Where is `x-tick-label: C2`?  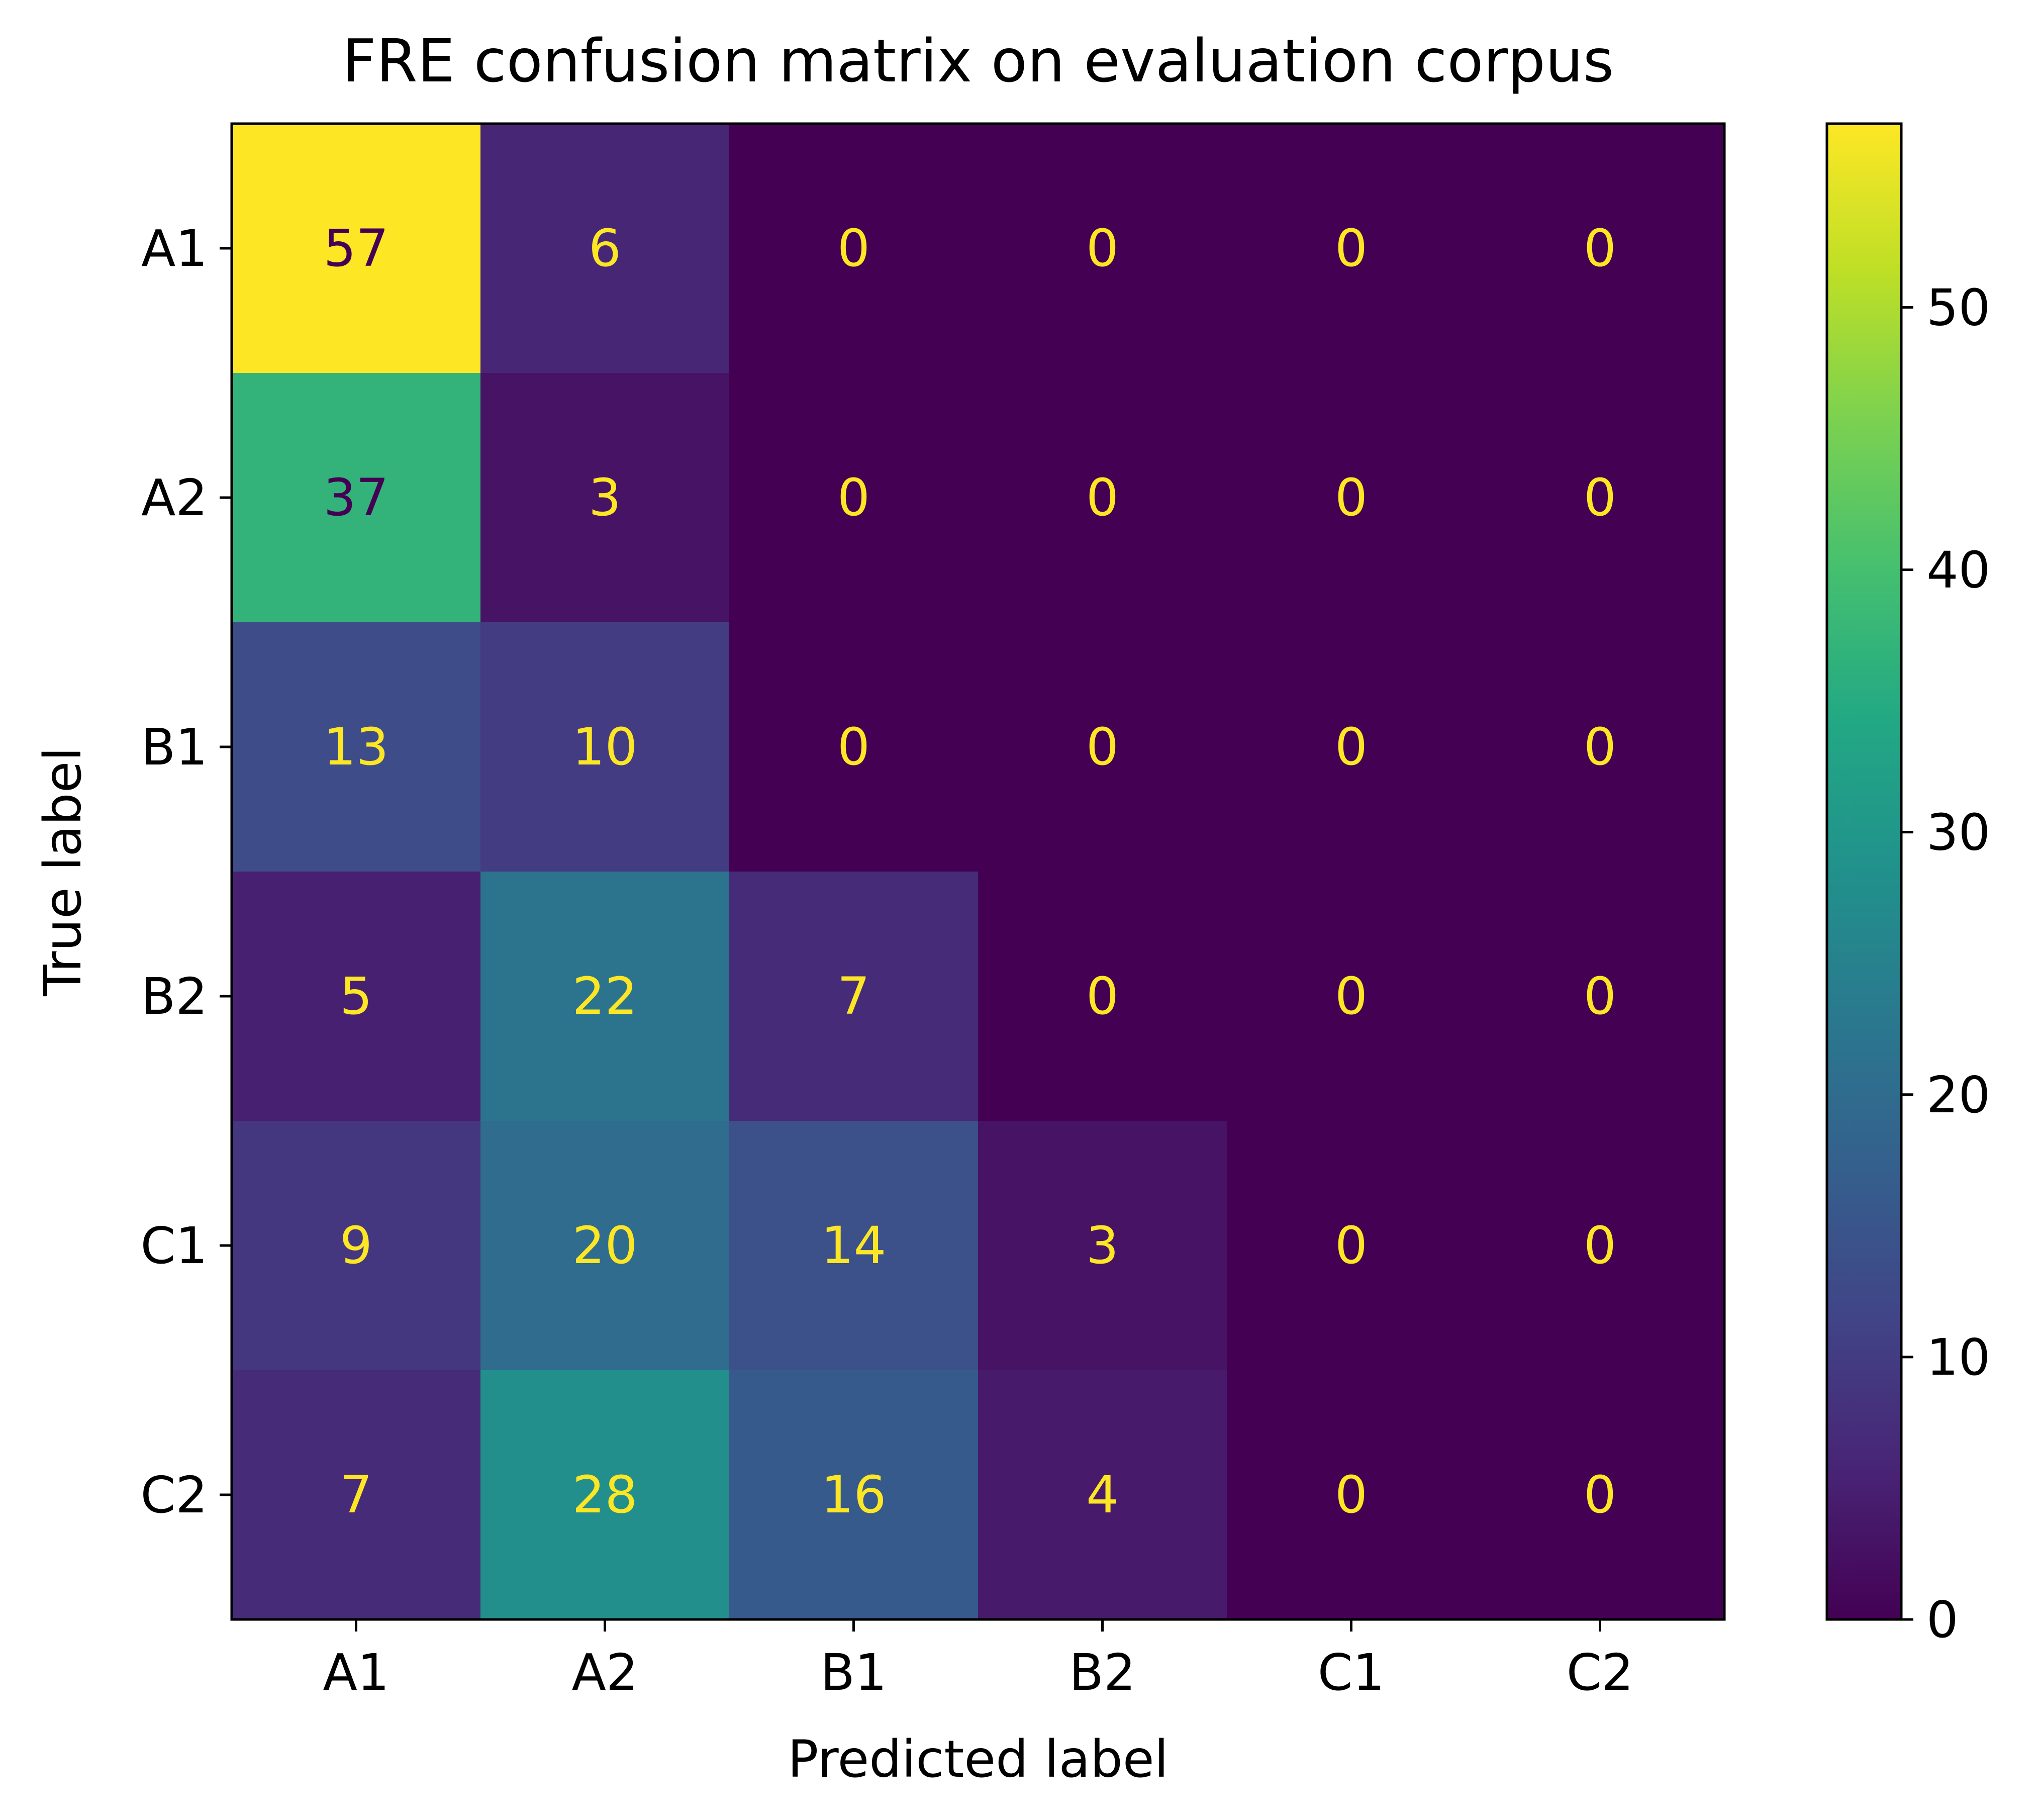 x-tick-label: C2 is located at coordinates (1600, 1672).